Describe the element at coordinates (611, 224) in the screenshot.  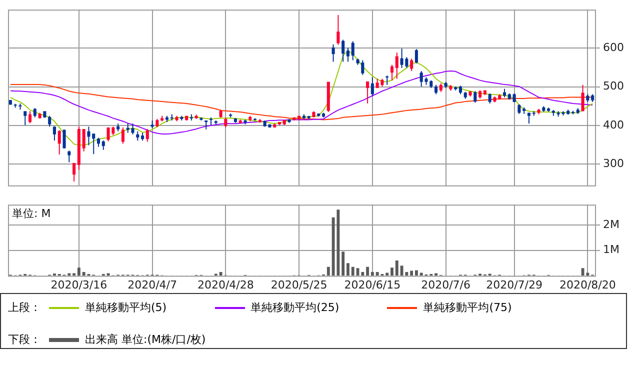
I see `y-tick-label: 2M` at that location.